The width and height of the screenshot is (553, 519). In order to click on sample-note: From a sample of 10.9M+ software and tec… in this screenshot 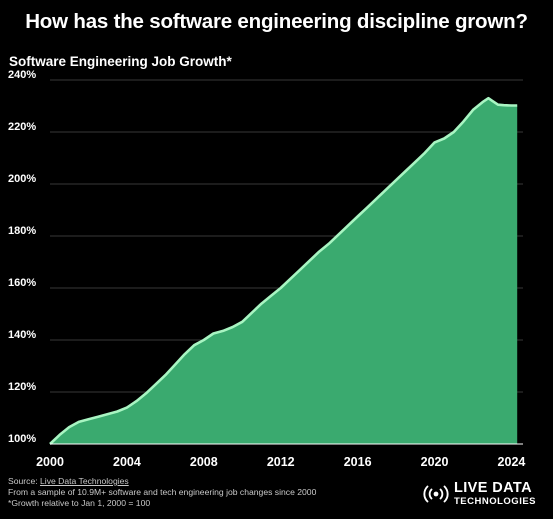, I will do `click(162, 492)`.